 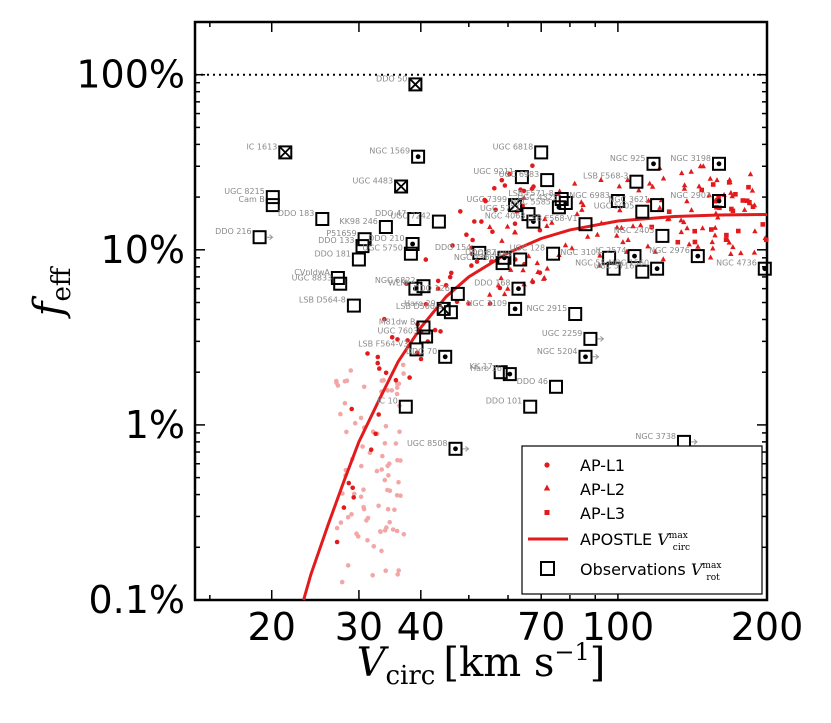 What do you see at coordinates (500, 287) in the screenshot?
I see `observation-marker: DDO 168` at bounding box center [500, 287].